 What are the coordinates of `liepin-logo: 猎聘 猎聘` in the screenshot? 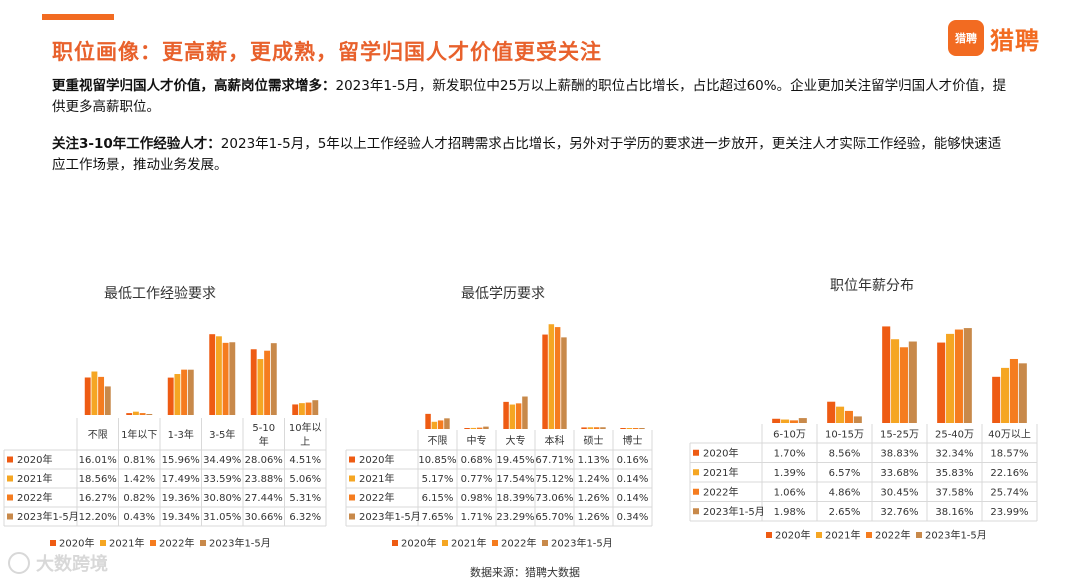 It's located at (994, 38).